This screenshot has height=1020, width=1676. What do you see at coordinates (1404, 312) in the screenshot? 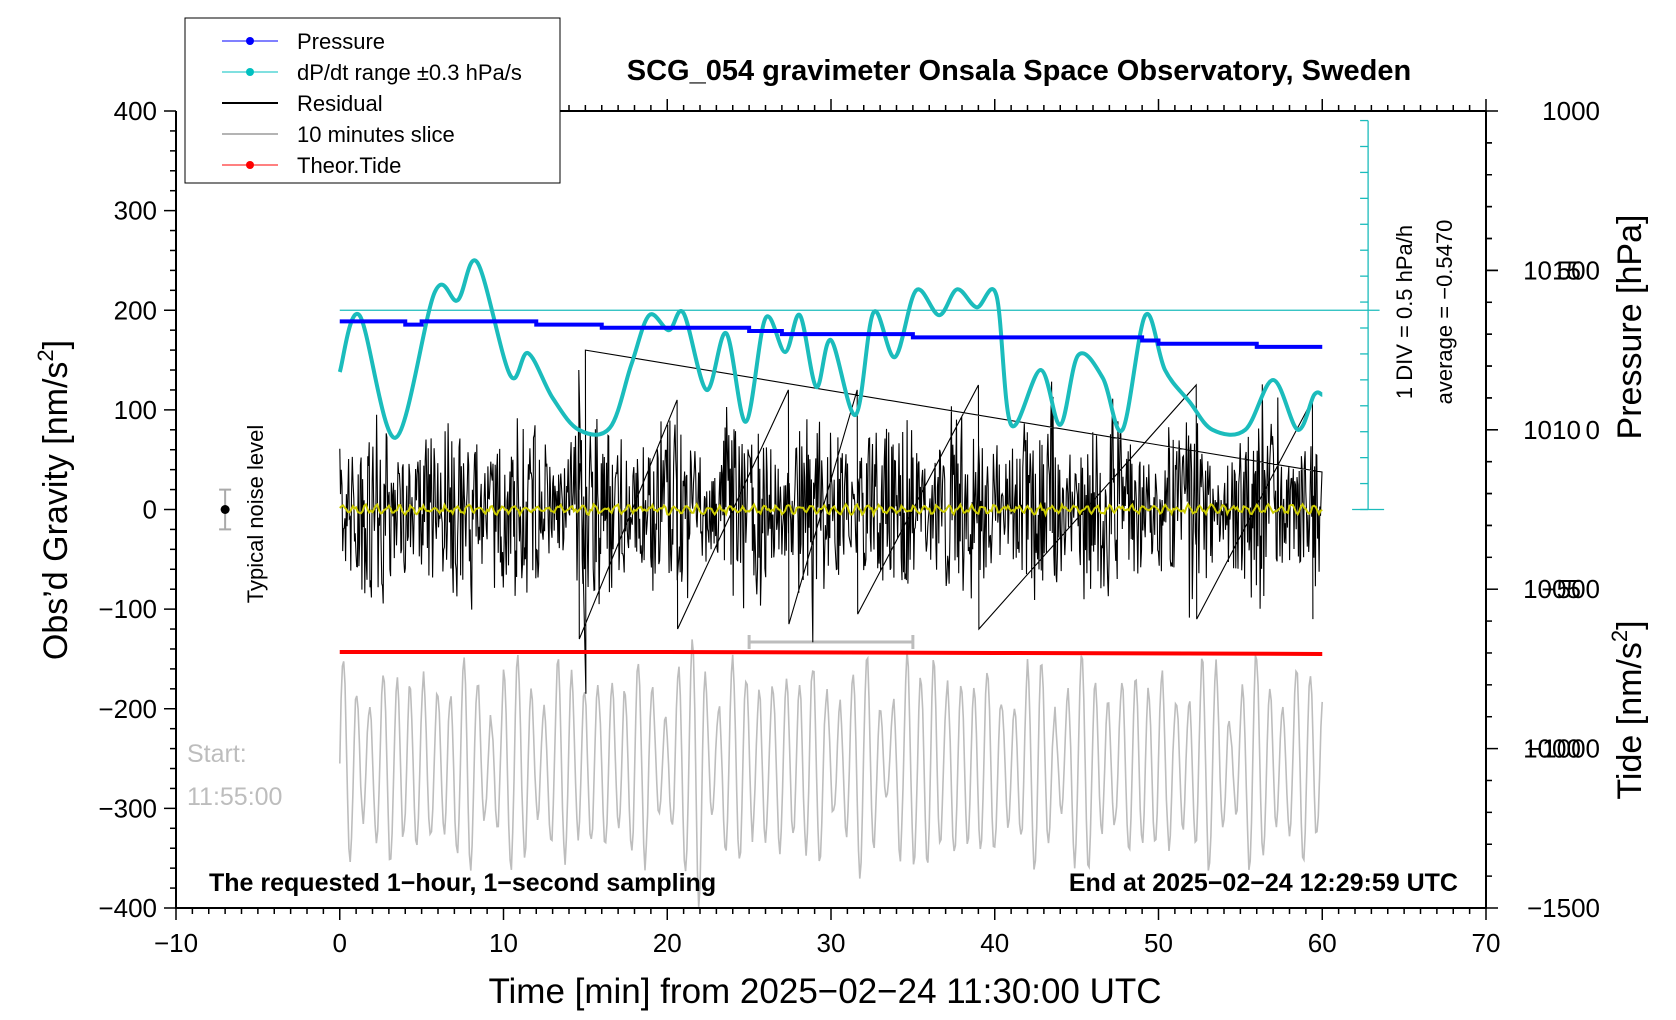
I see `divider-label: 1 DIV = 0.5 hPa/h` at bounding box center [1404, 312].